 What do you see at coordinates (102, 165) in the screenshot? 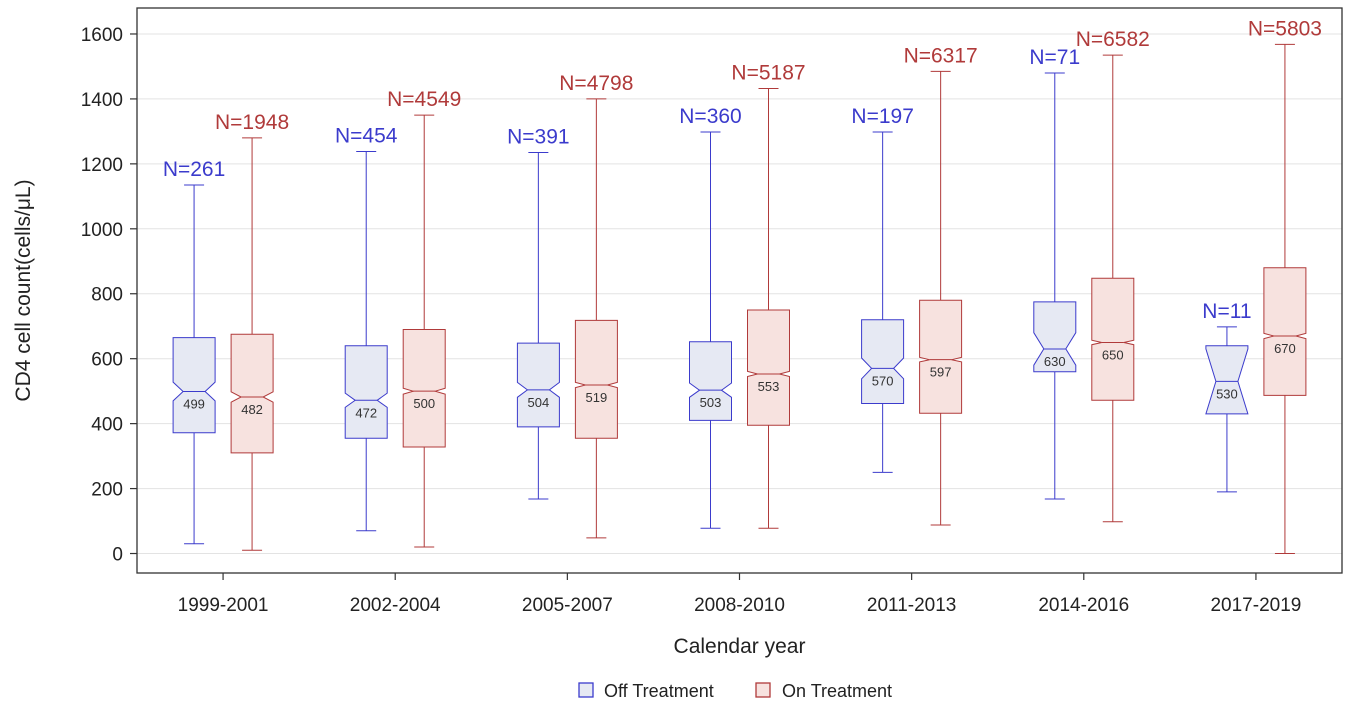
I see `y-tick-label: 1200` at bounding box center [102, 165].